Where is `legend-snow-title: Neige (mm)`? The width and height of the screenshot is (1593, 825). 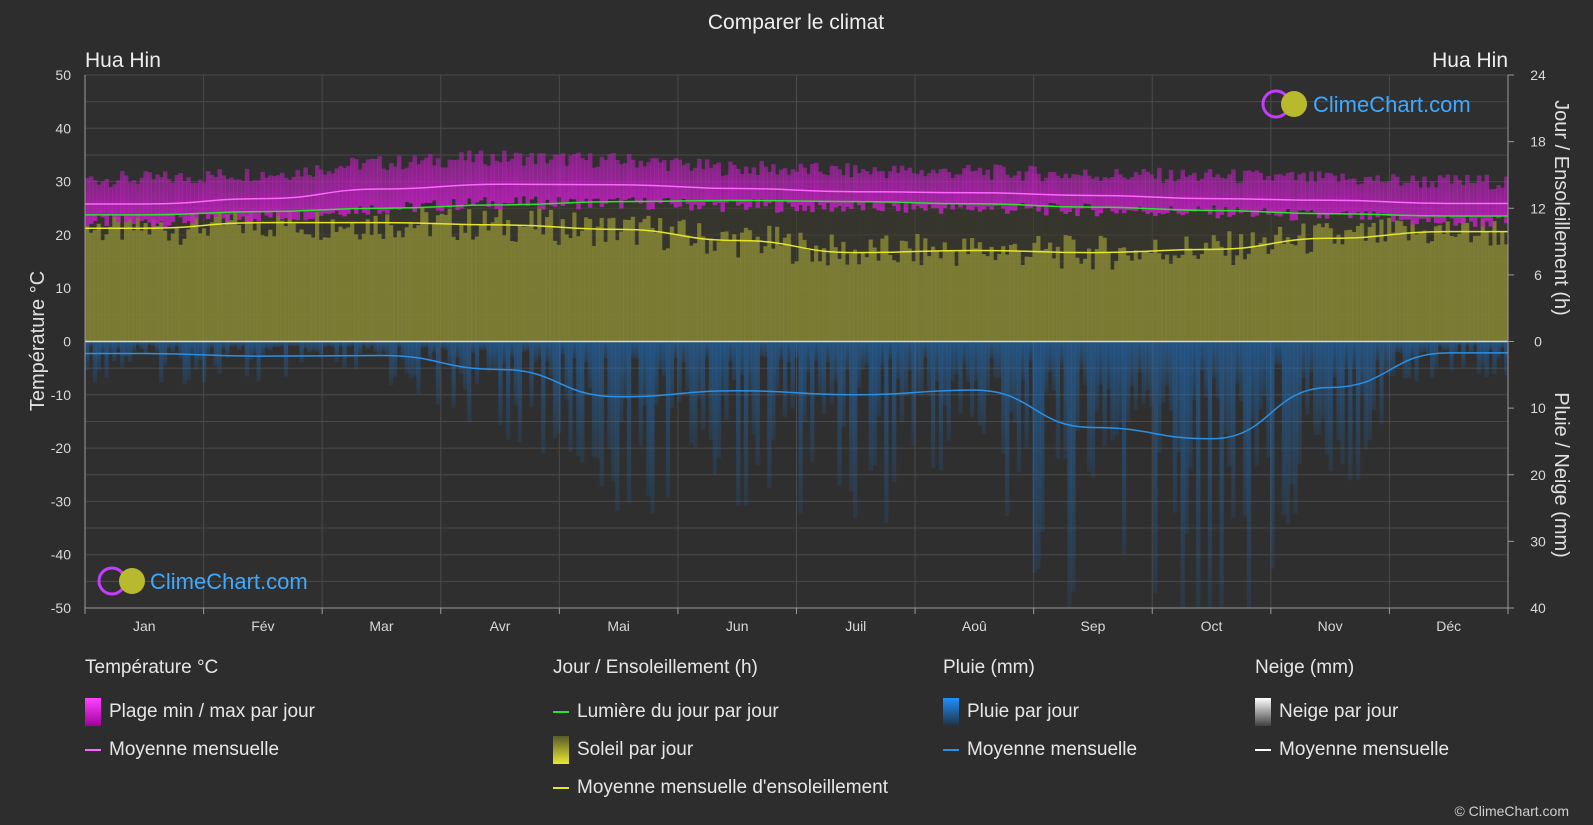 legend-snow-title: Neige (mm) is located at coordinates (1305, 667).